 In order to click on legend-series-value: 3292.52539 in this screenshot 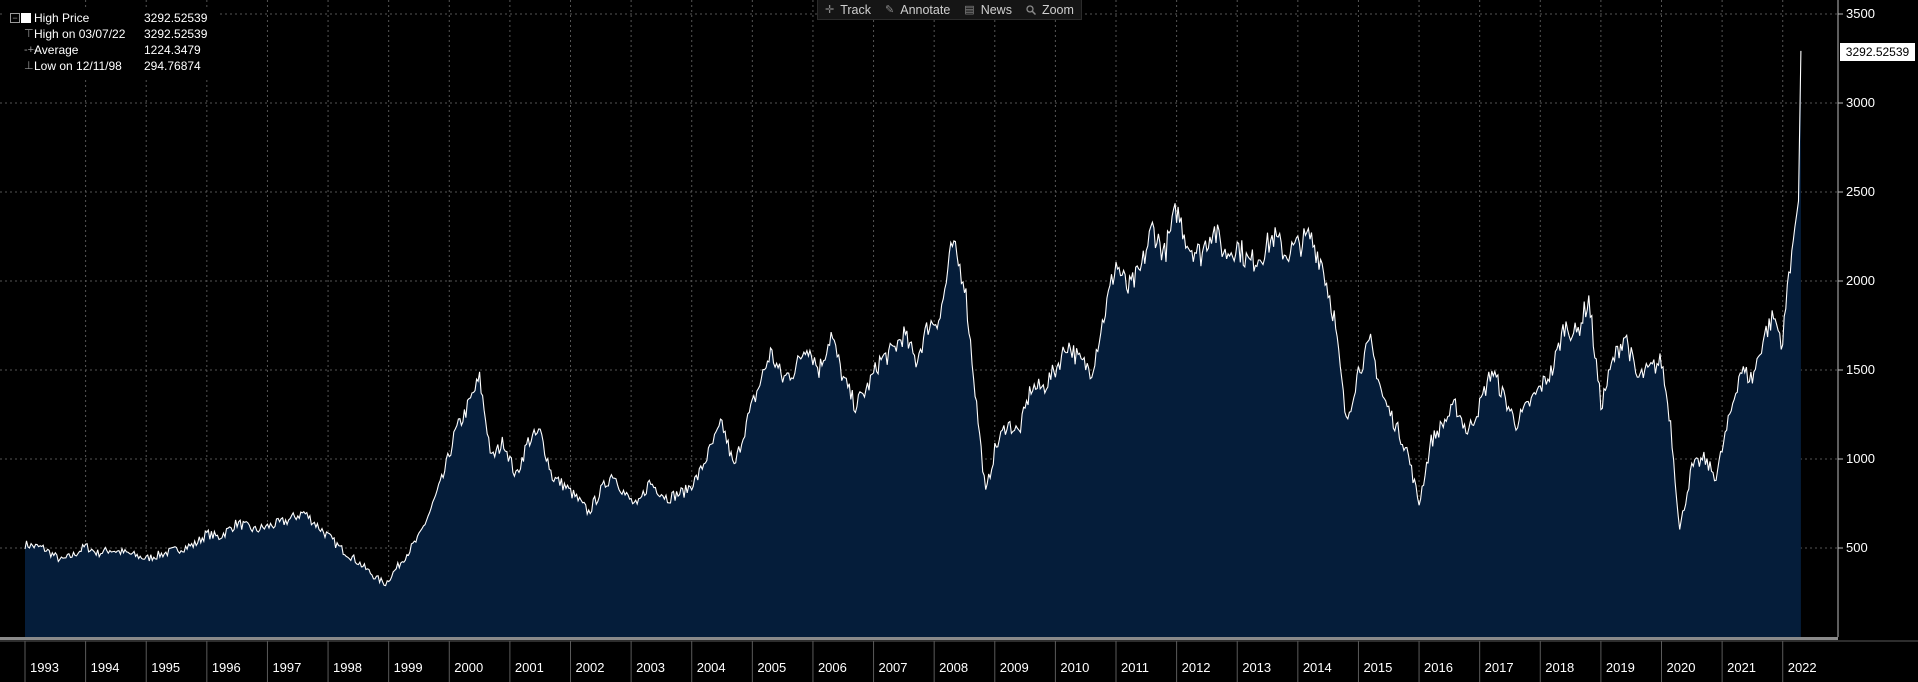, I will do `click(176, 18)`.